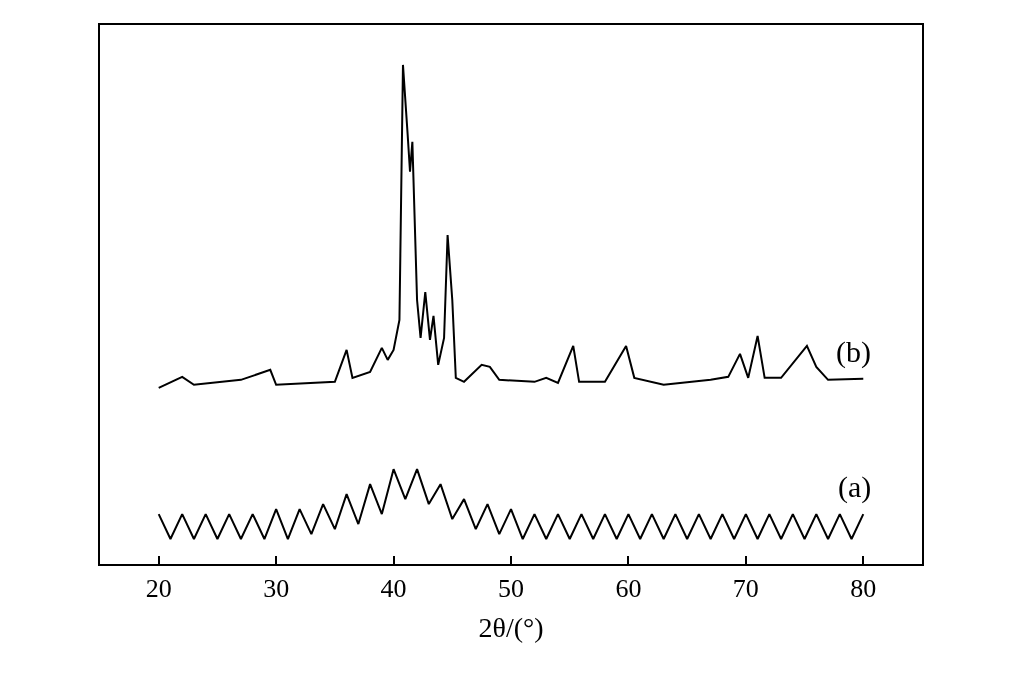 This screenshot has width=1009, height=683. I want to click on x-tick-label: 80, so click(863, 589).